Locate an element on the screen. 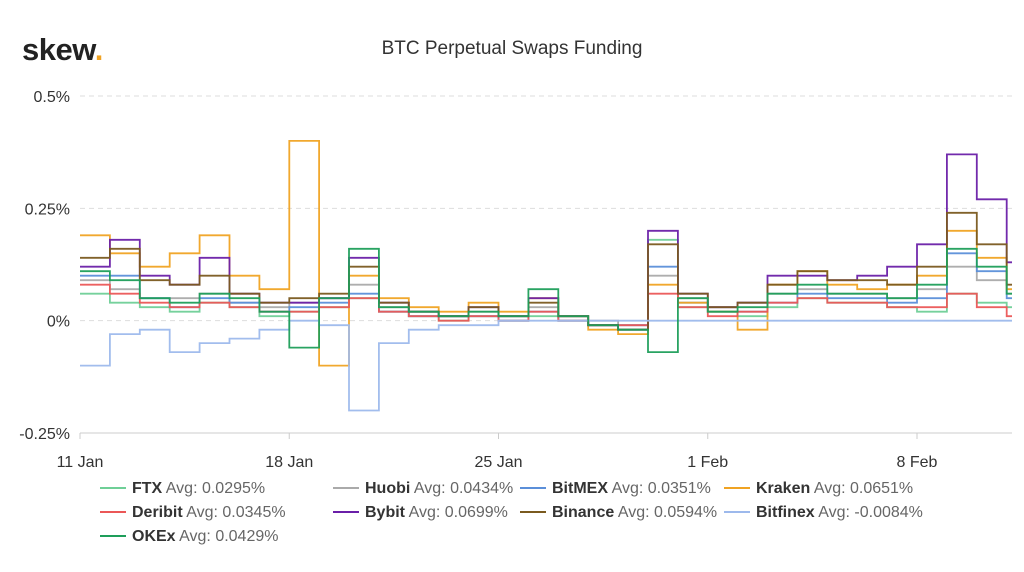 This screenshot has width=1024, height=572. skew-logo: skew. is located at coordinates (62, 50).